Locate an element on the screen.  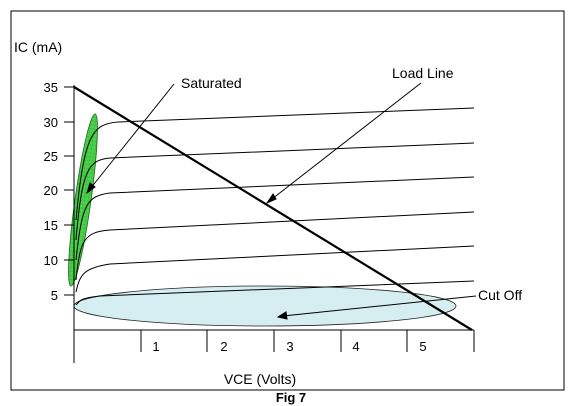
x-tick-labels: 1 2 3 4 5 is located at coordinates (289, 346).